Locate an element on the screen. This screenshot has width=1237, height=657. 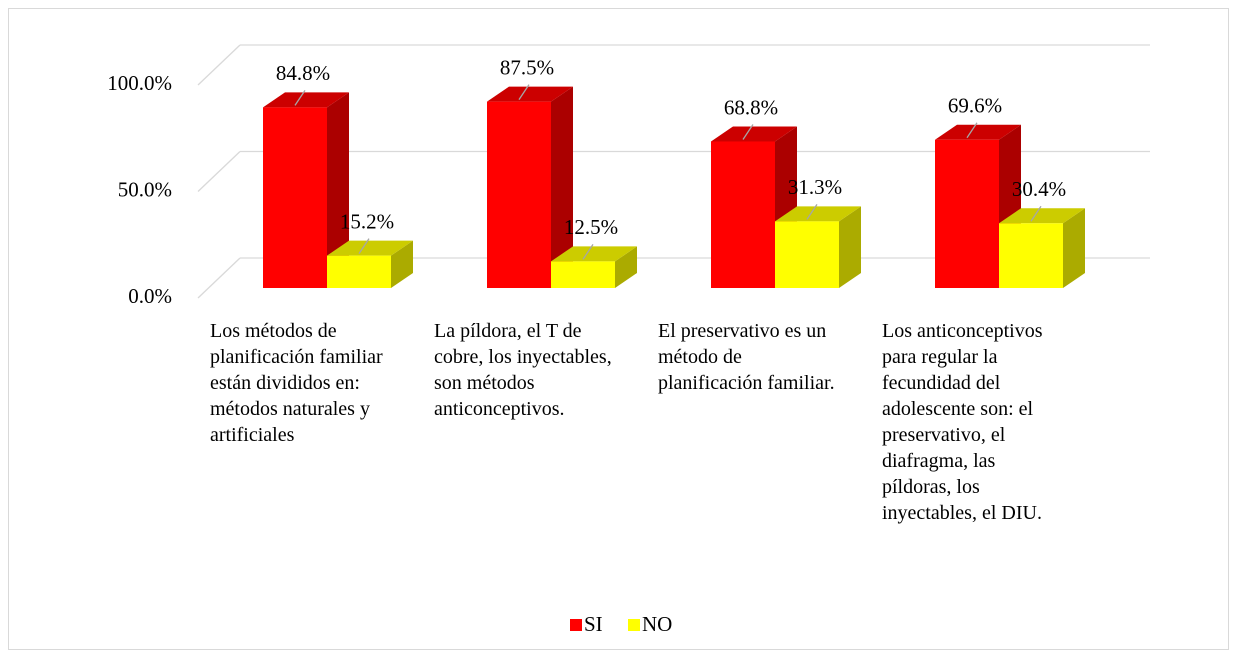
value-label: 30.4% is located at coordinates (1039, 189).